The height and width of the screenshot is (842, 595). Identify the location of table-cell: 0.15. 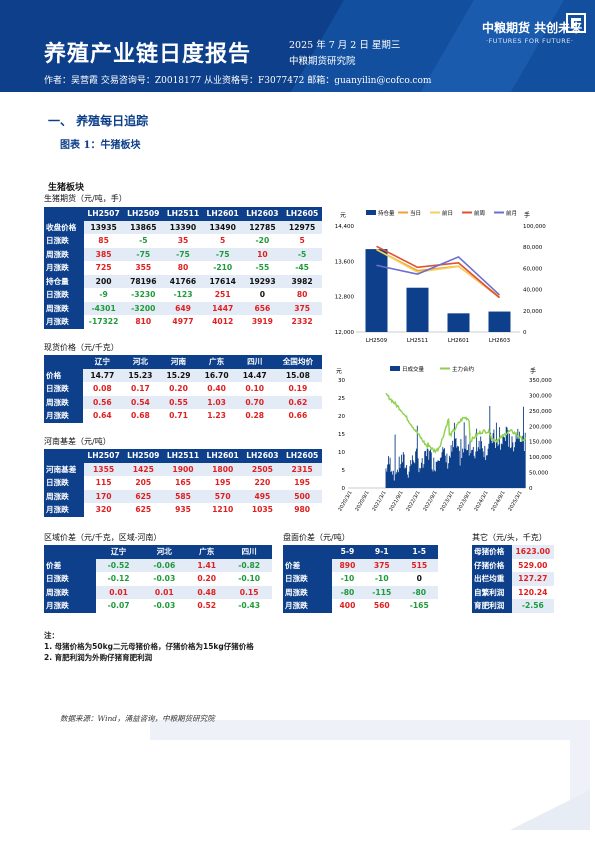
(249, 592).